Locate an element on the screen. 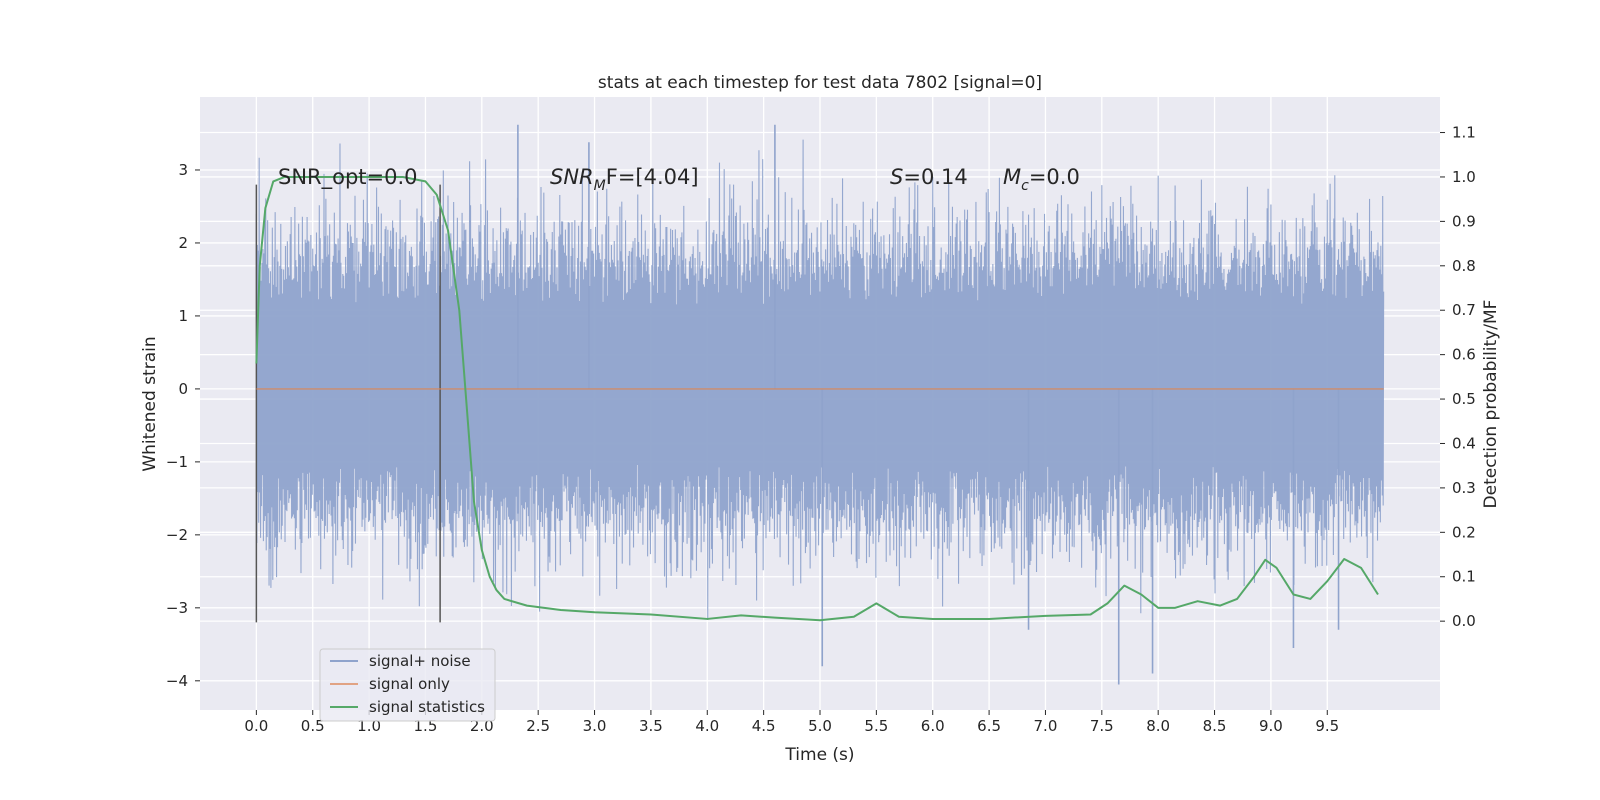  annotation-mc: Mc=0.0 is located at coordinates (1041, 179).